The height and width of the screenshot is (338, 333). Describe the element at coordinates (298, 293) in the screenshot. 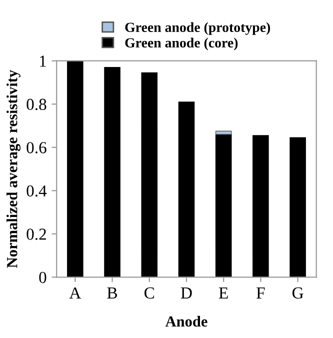

I see `x-tick-label: G` at that location.